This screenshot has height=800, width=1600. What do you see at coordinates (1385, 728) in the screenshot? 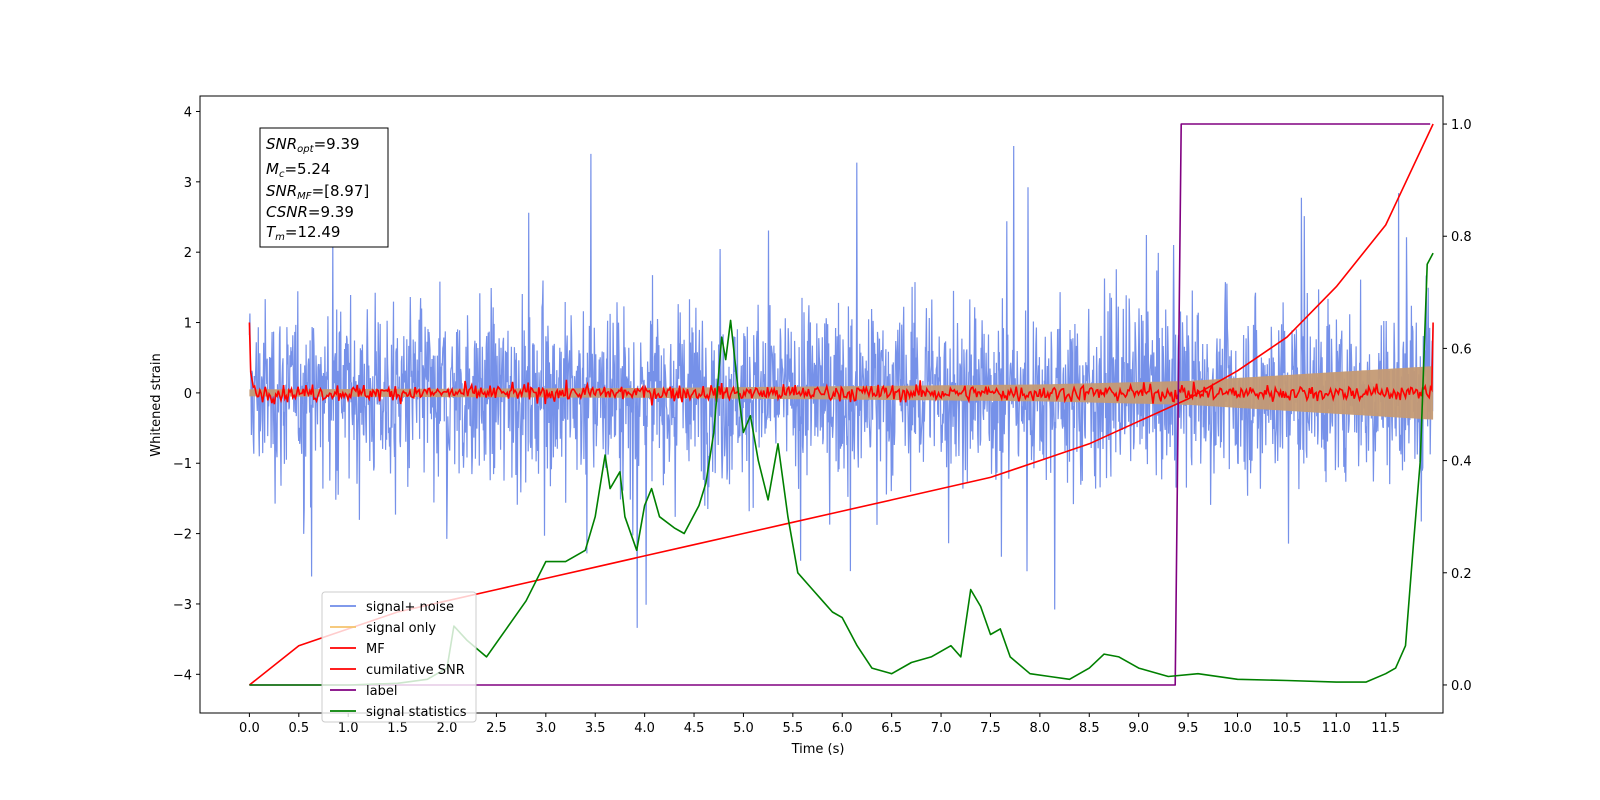
I see `x-tick-label: 11.5` at bounding box center [1385, 728].